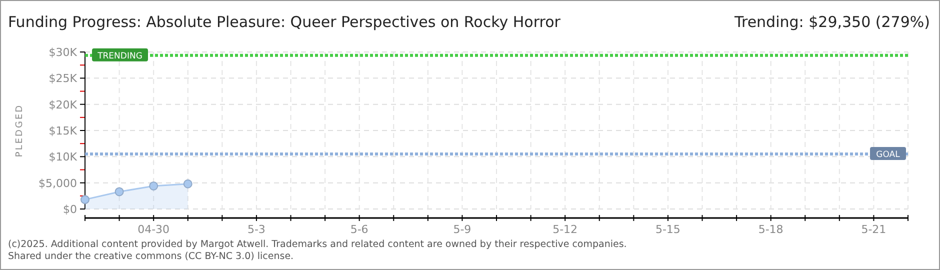 Image resolution: width=940 pixels, height=270 pixels. I want to click on ref-line-label: TRENDING, so click(119, 56).